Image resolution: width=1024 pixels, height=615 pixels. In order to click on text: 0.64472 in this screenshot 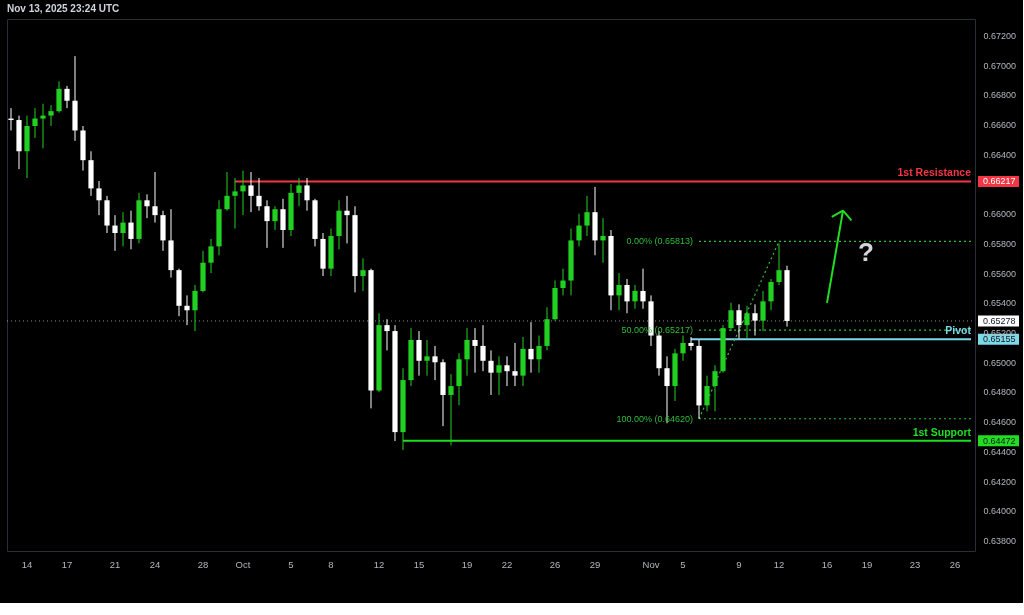, I will do `click(999, 440)`.